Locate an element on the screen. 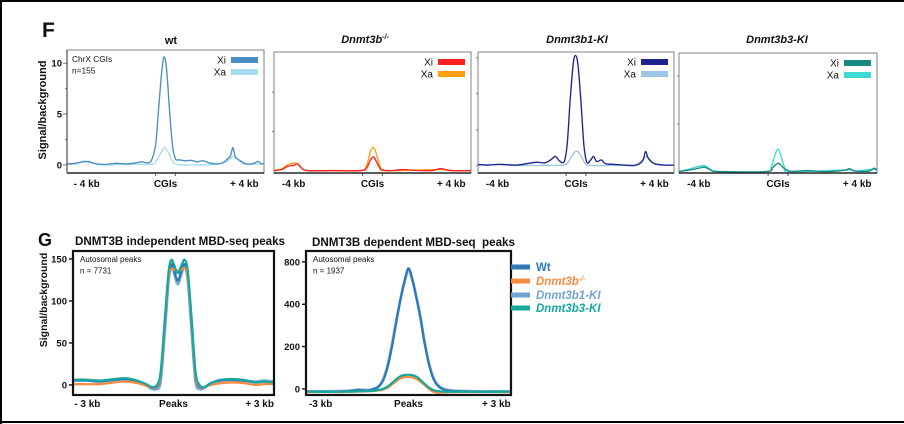 The image size is (904, 424). y-tick-label: 5 is located at coordinates (60, 114).